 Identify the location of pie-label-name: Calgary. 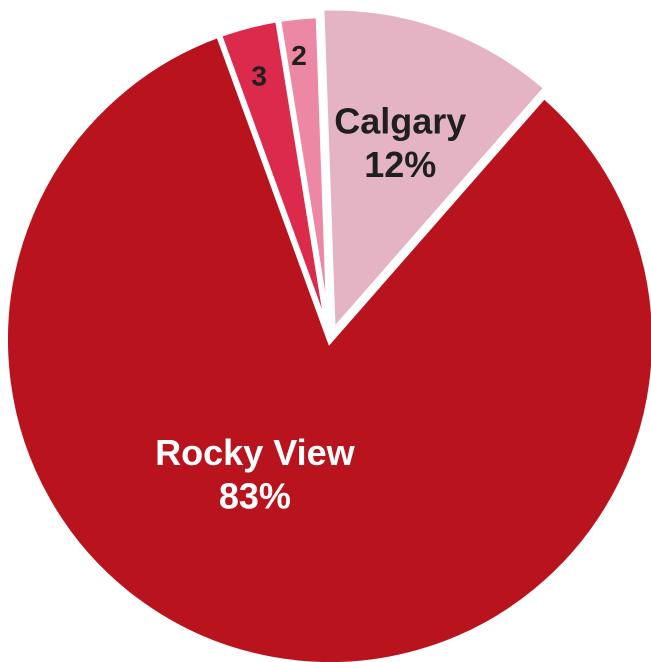
(400, 121).